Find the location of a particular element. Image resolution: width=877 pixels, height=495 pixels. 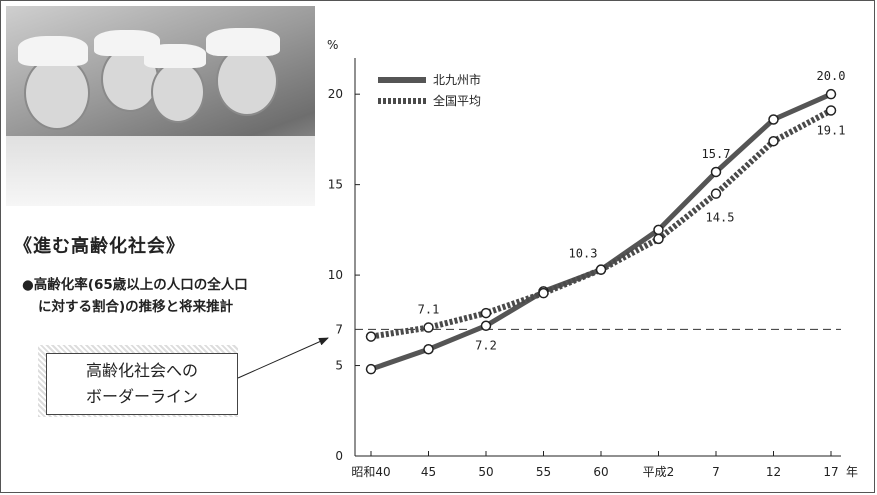

x-tick-label: 昭和40 is located at coordinates (370, 472).